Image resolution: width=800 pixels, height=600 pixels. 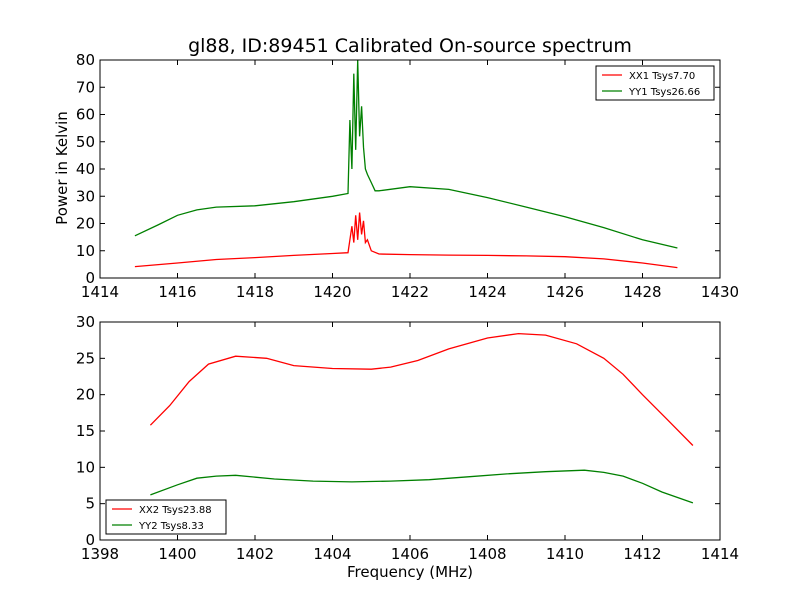 What do you see at coordinates (410, 292) in the screenshot?
I see `x-tick-label: 1422` at bounding box center [410, 292].